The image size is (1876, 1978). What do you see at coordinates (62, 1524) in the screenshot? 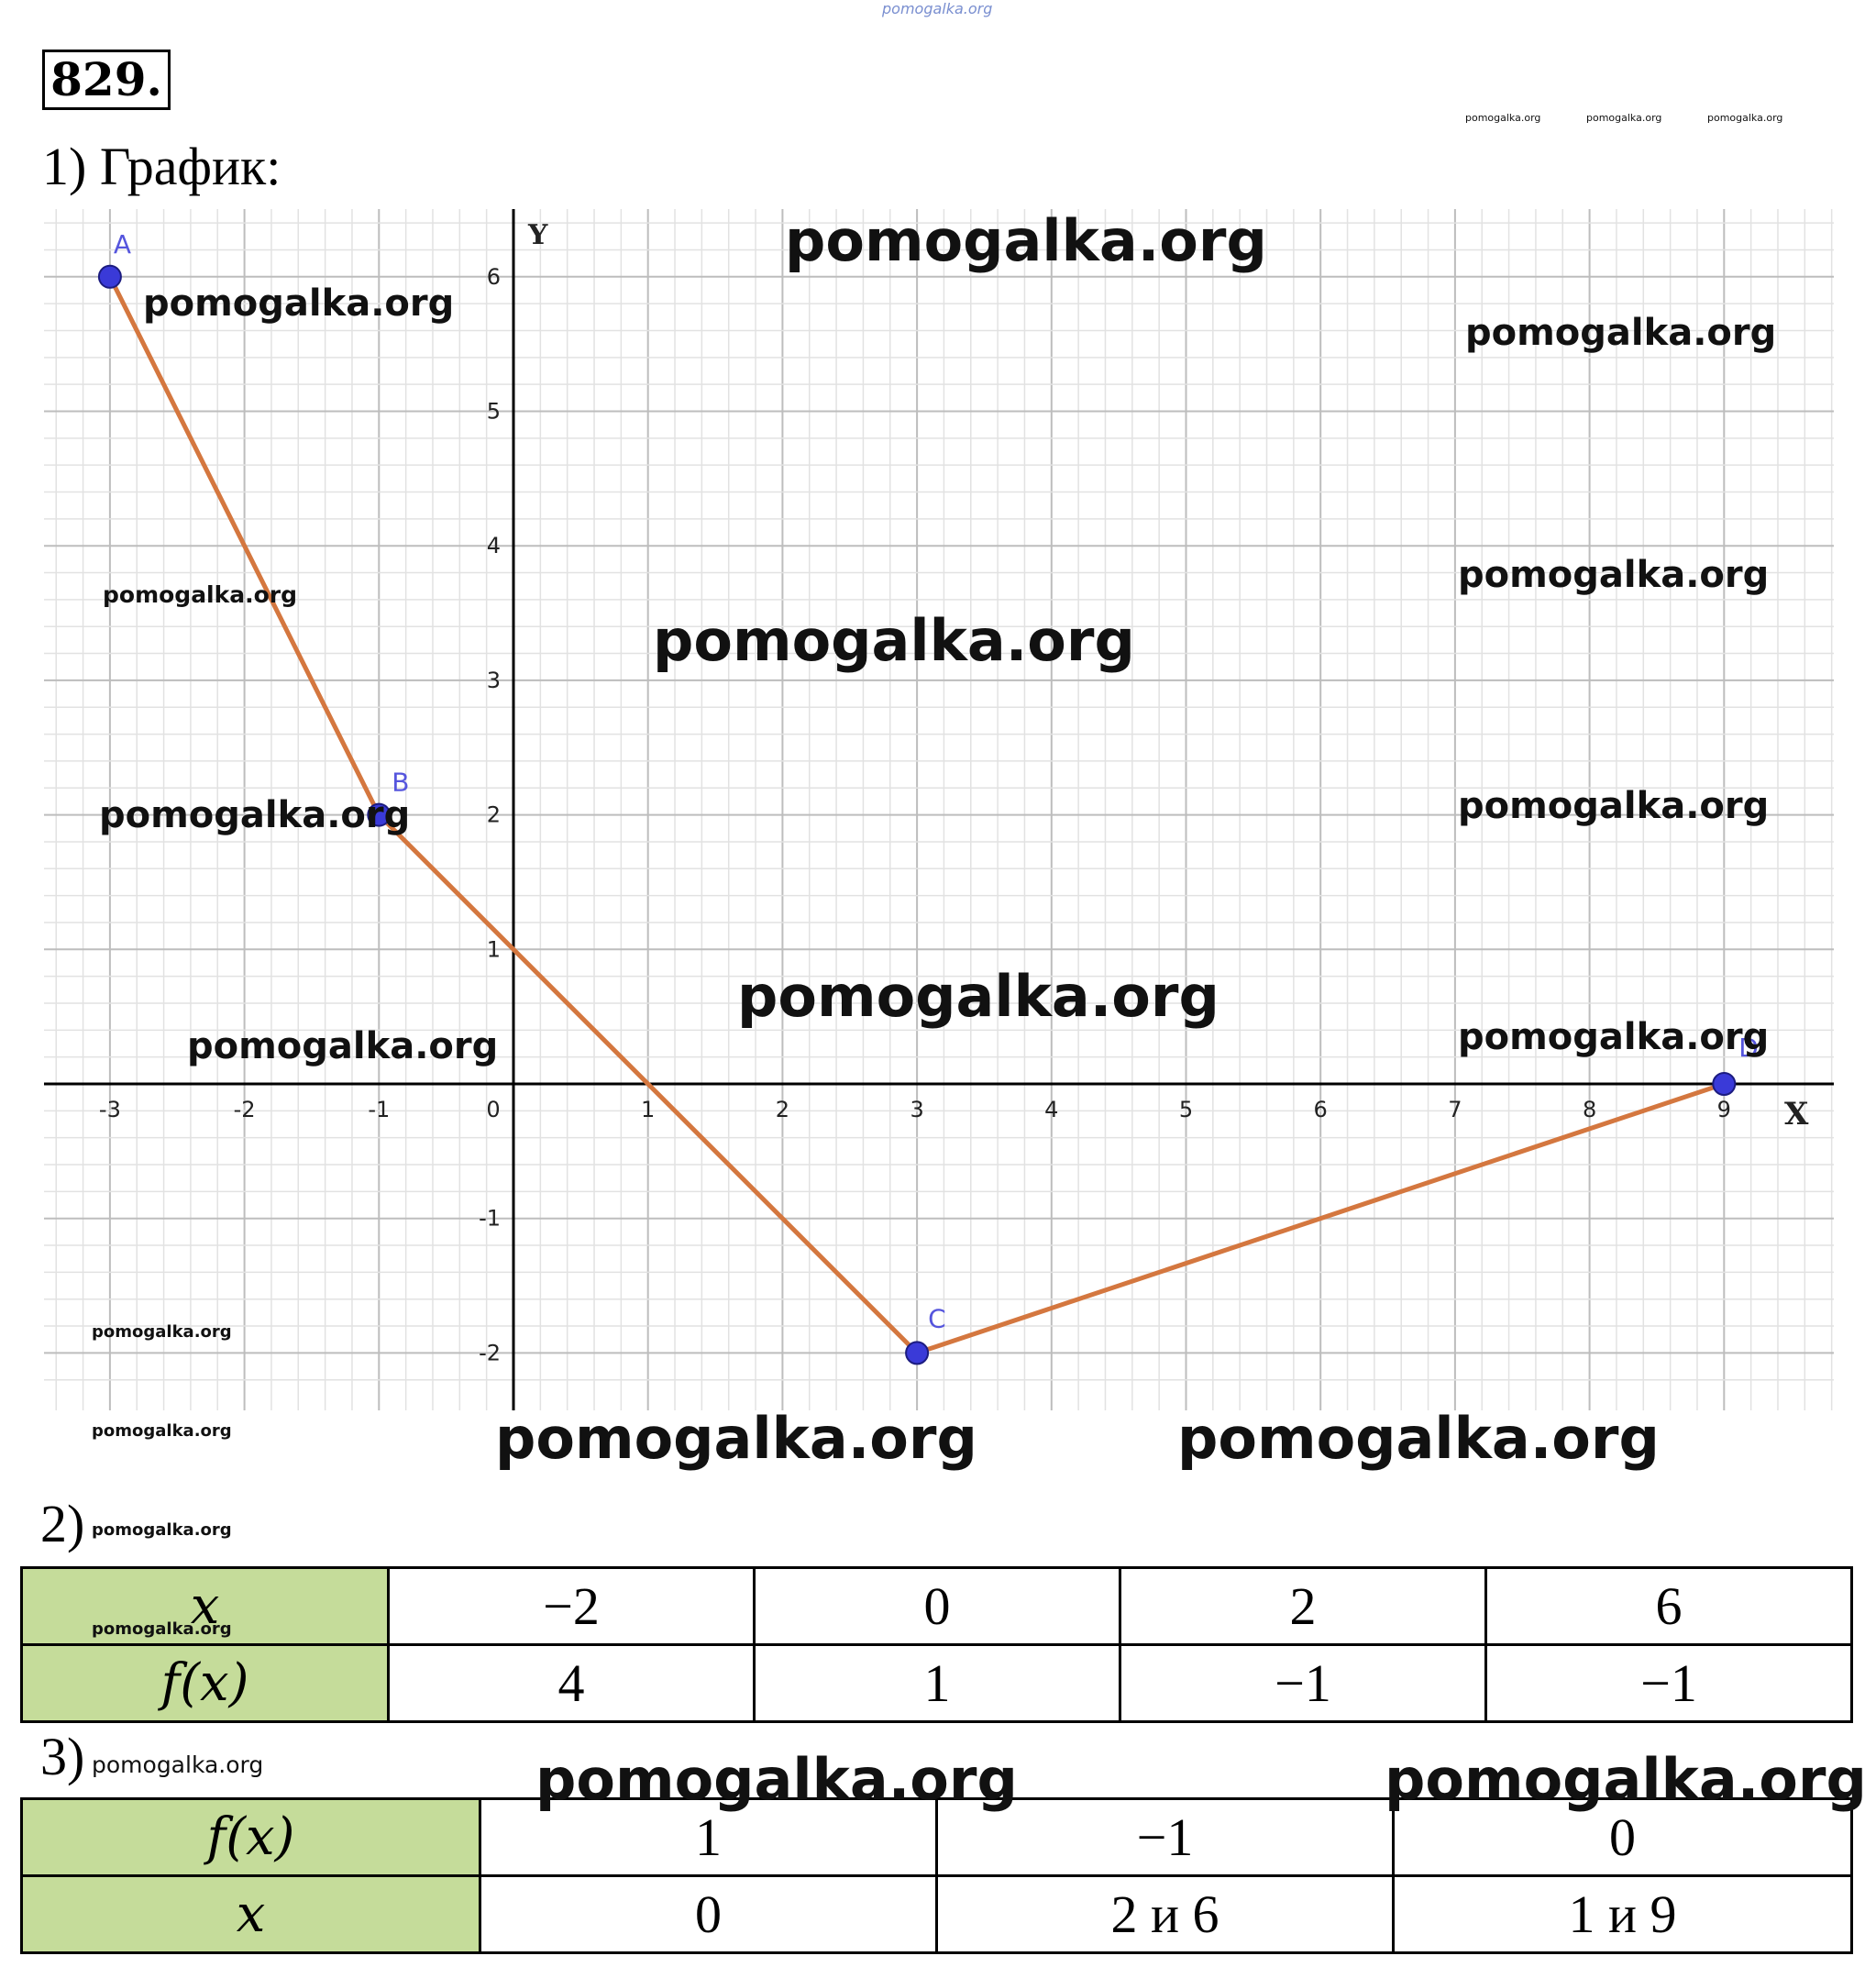
I see `part2-label: 2)` at bounding box center [62, 1524].